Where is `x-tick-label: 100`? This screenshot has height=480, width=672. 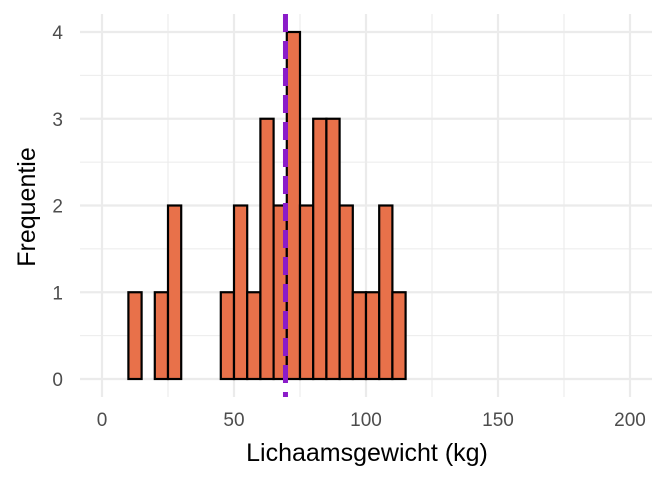
x-tick-label: 100 is located at coordinates (366, 420).